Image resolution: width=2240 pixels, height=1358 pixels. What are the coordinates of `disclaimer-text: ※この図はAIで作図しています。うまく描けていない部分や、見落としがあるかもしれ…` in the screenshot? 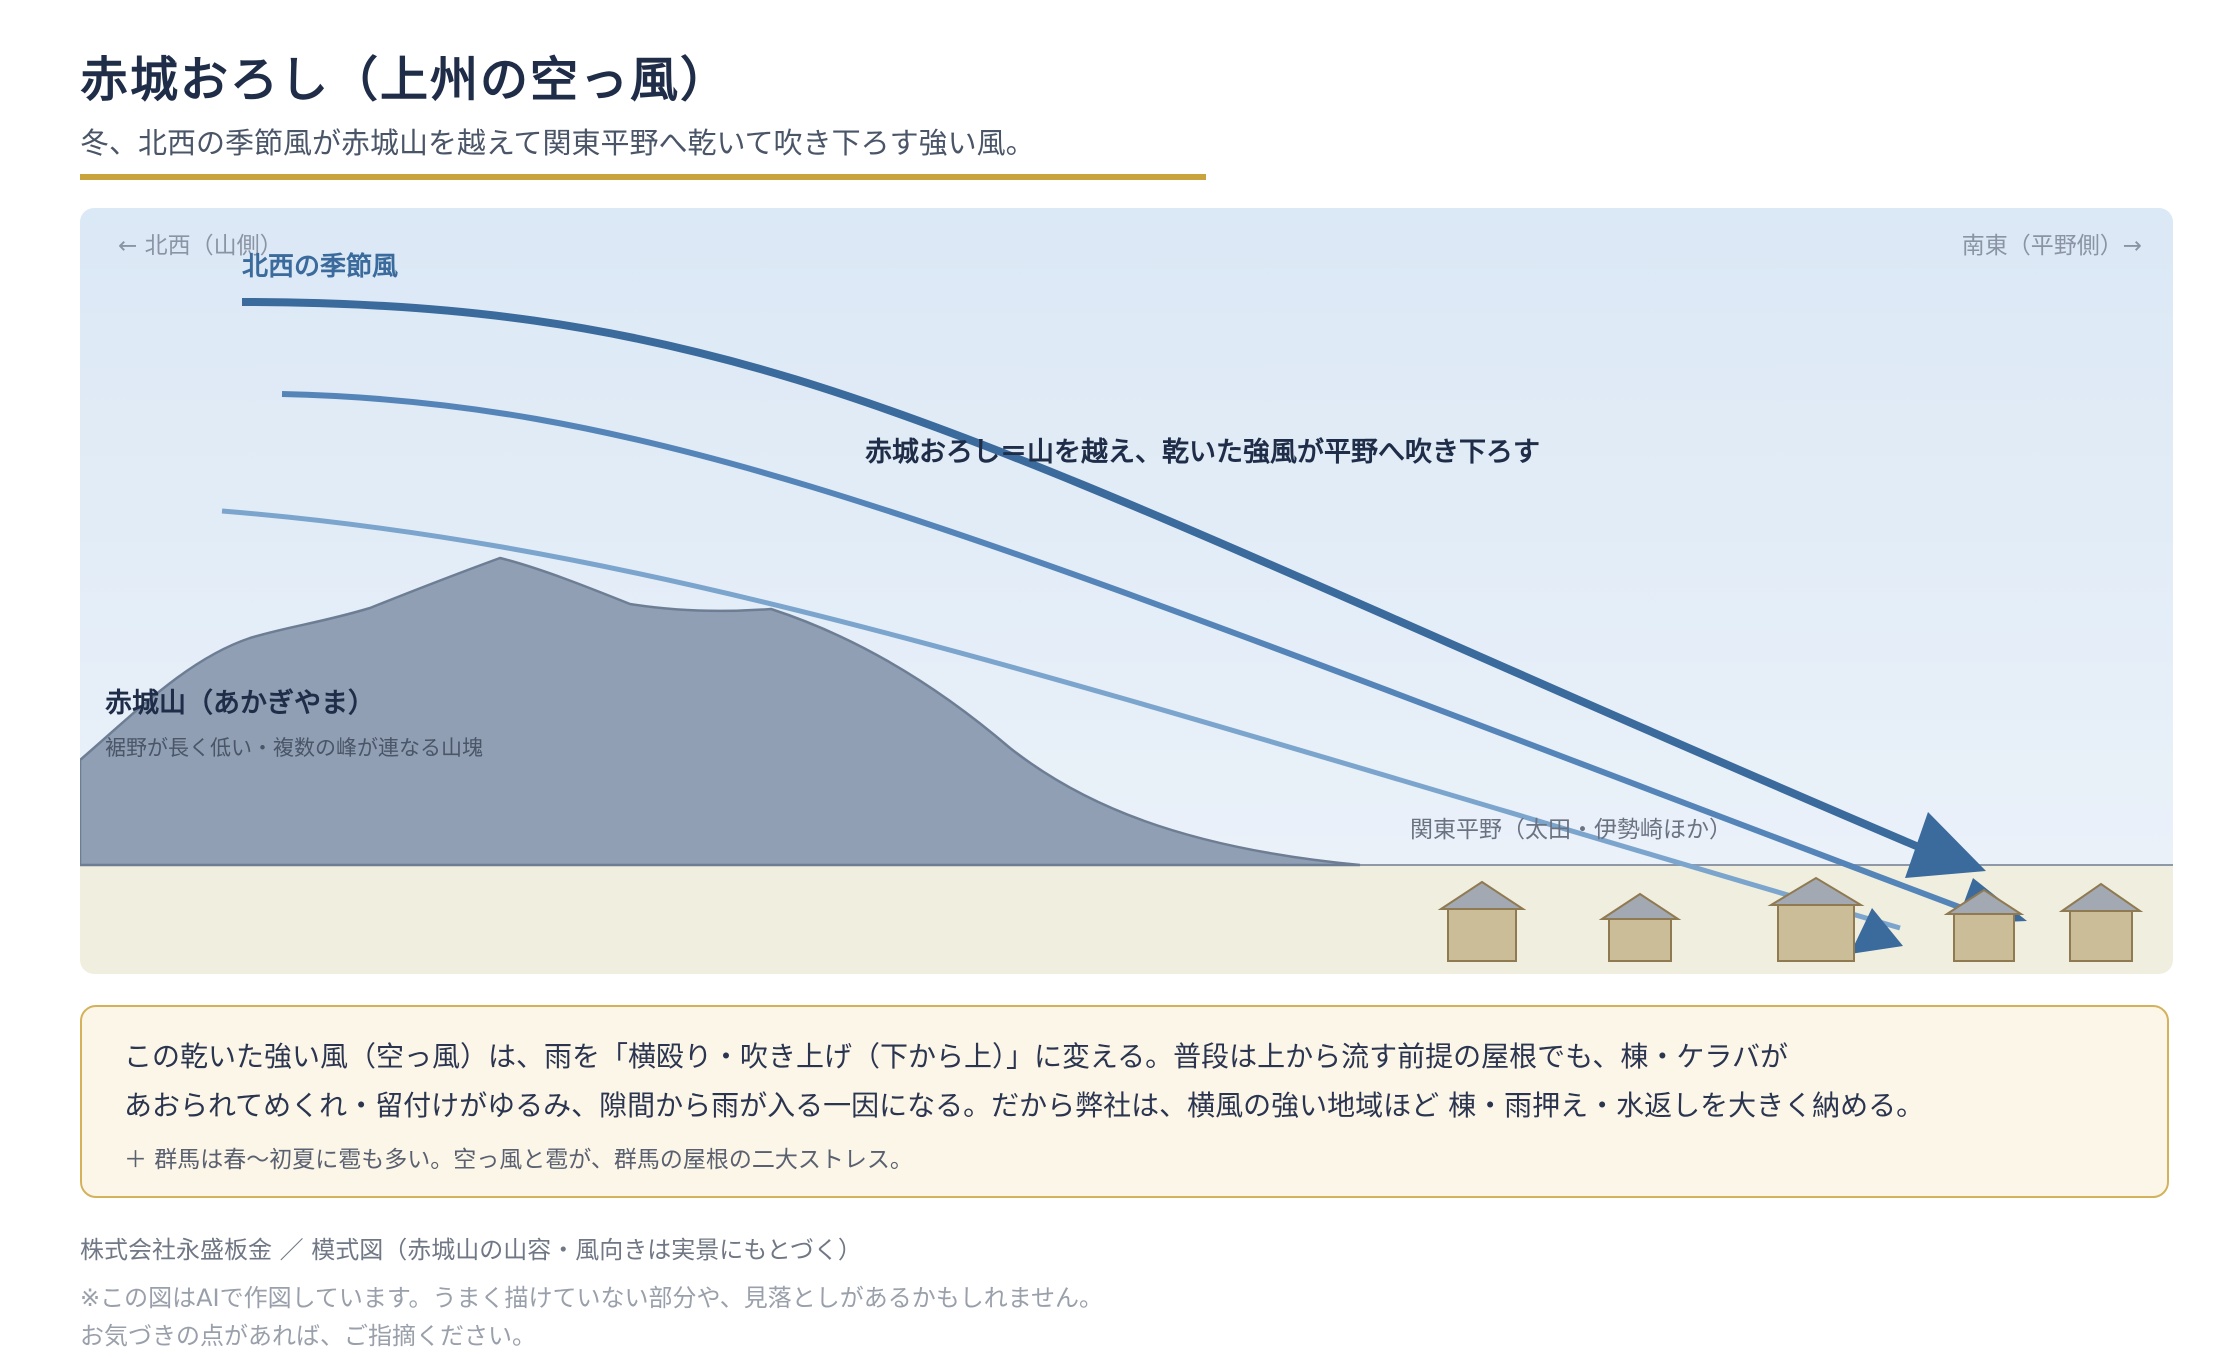 It's located at (592, 1298).